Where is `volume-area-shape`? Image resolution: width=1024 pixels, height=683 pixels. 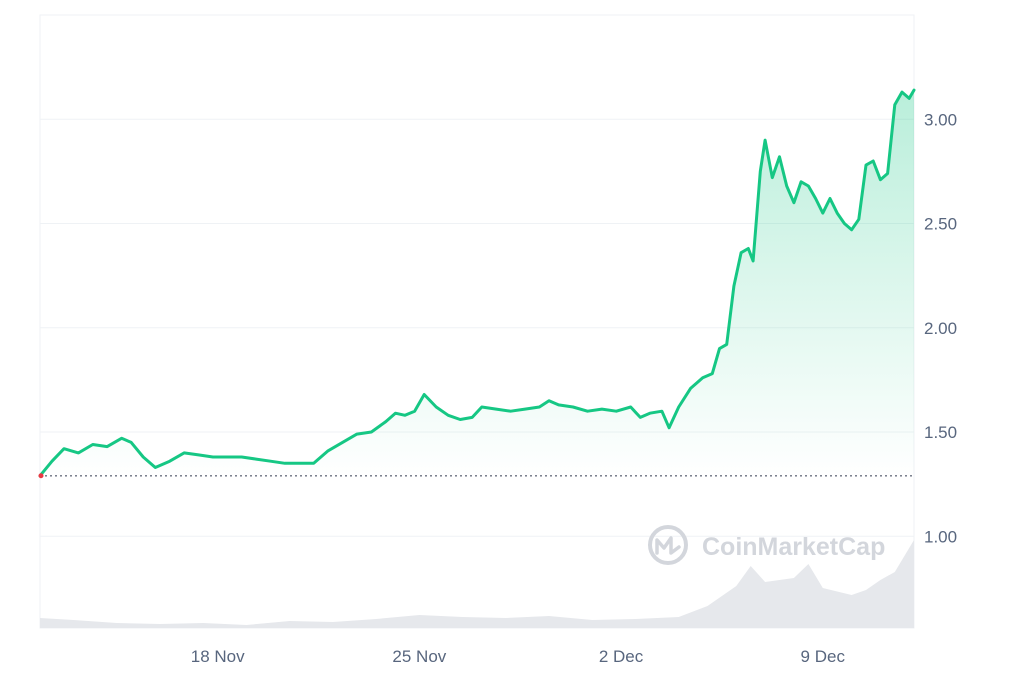
volume-area-shape is located at coordinates (477, 584).